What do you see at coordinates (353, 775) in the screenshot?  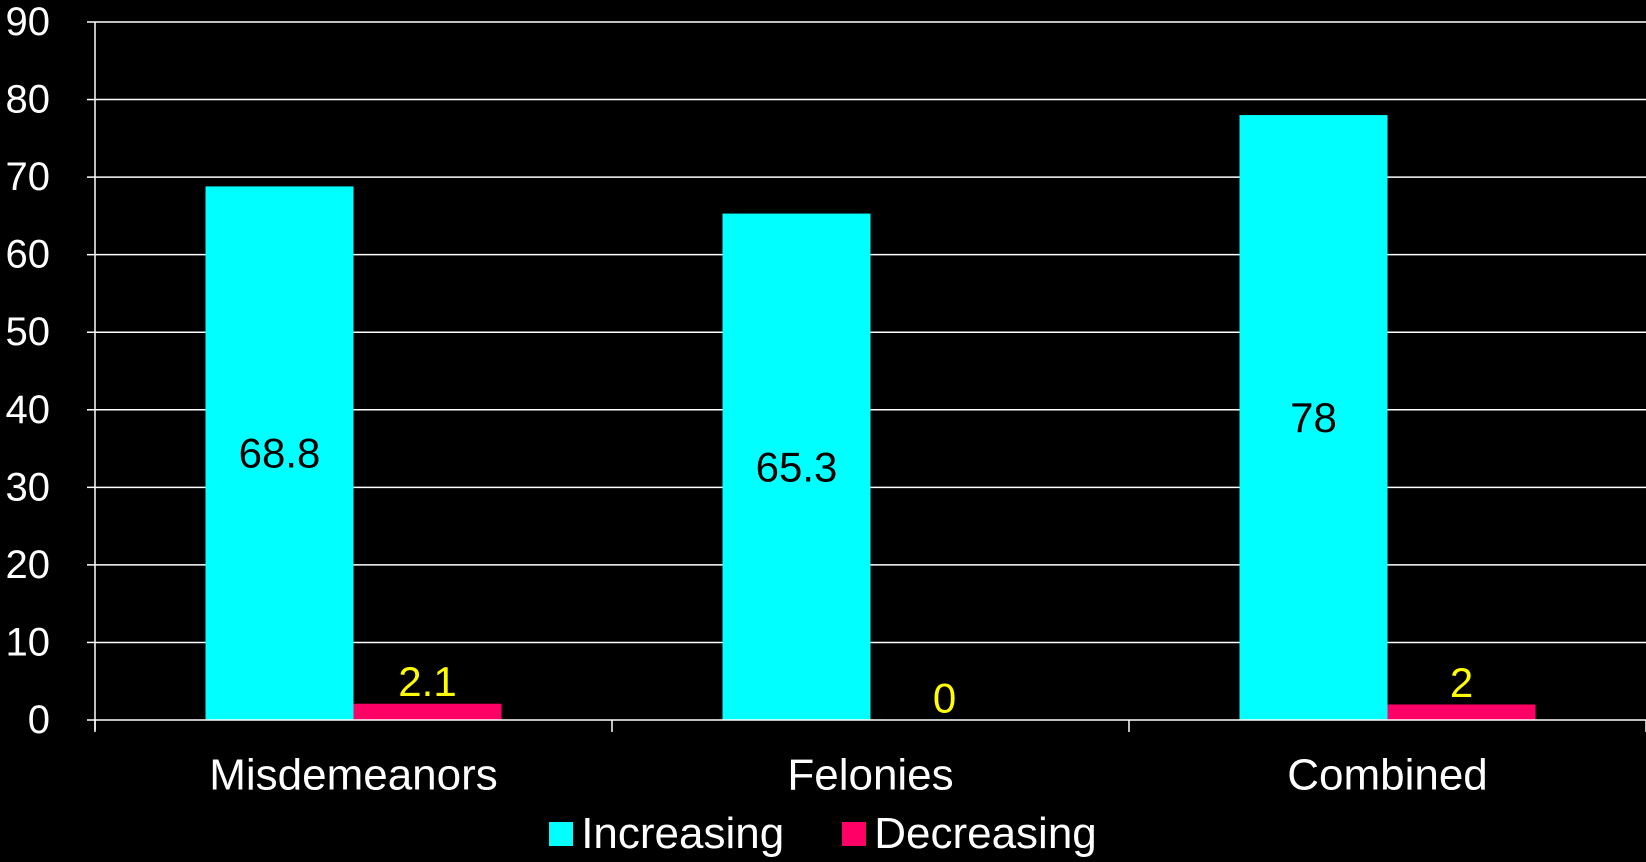 I see `x-tick-label: Misdemeanors` at bounding box center [353, 775].